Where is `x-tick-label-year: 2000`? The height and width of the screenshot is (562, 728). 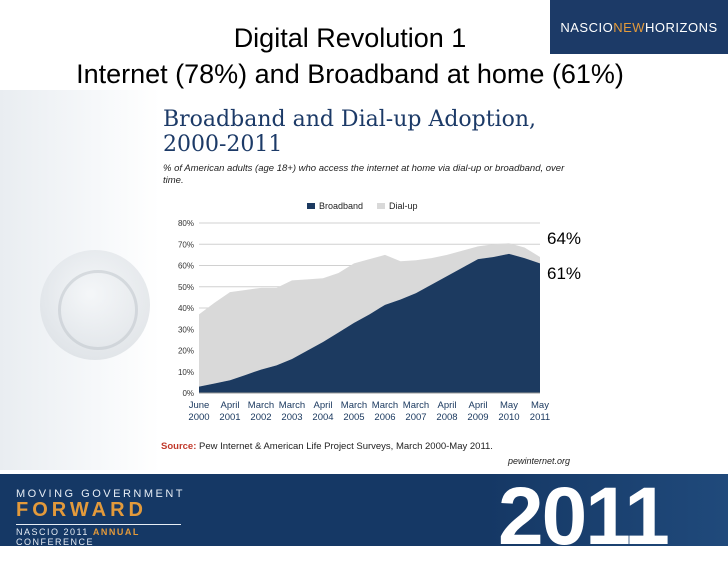
x-tick-label-year: 2000 is located at coordinates (198, 417).